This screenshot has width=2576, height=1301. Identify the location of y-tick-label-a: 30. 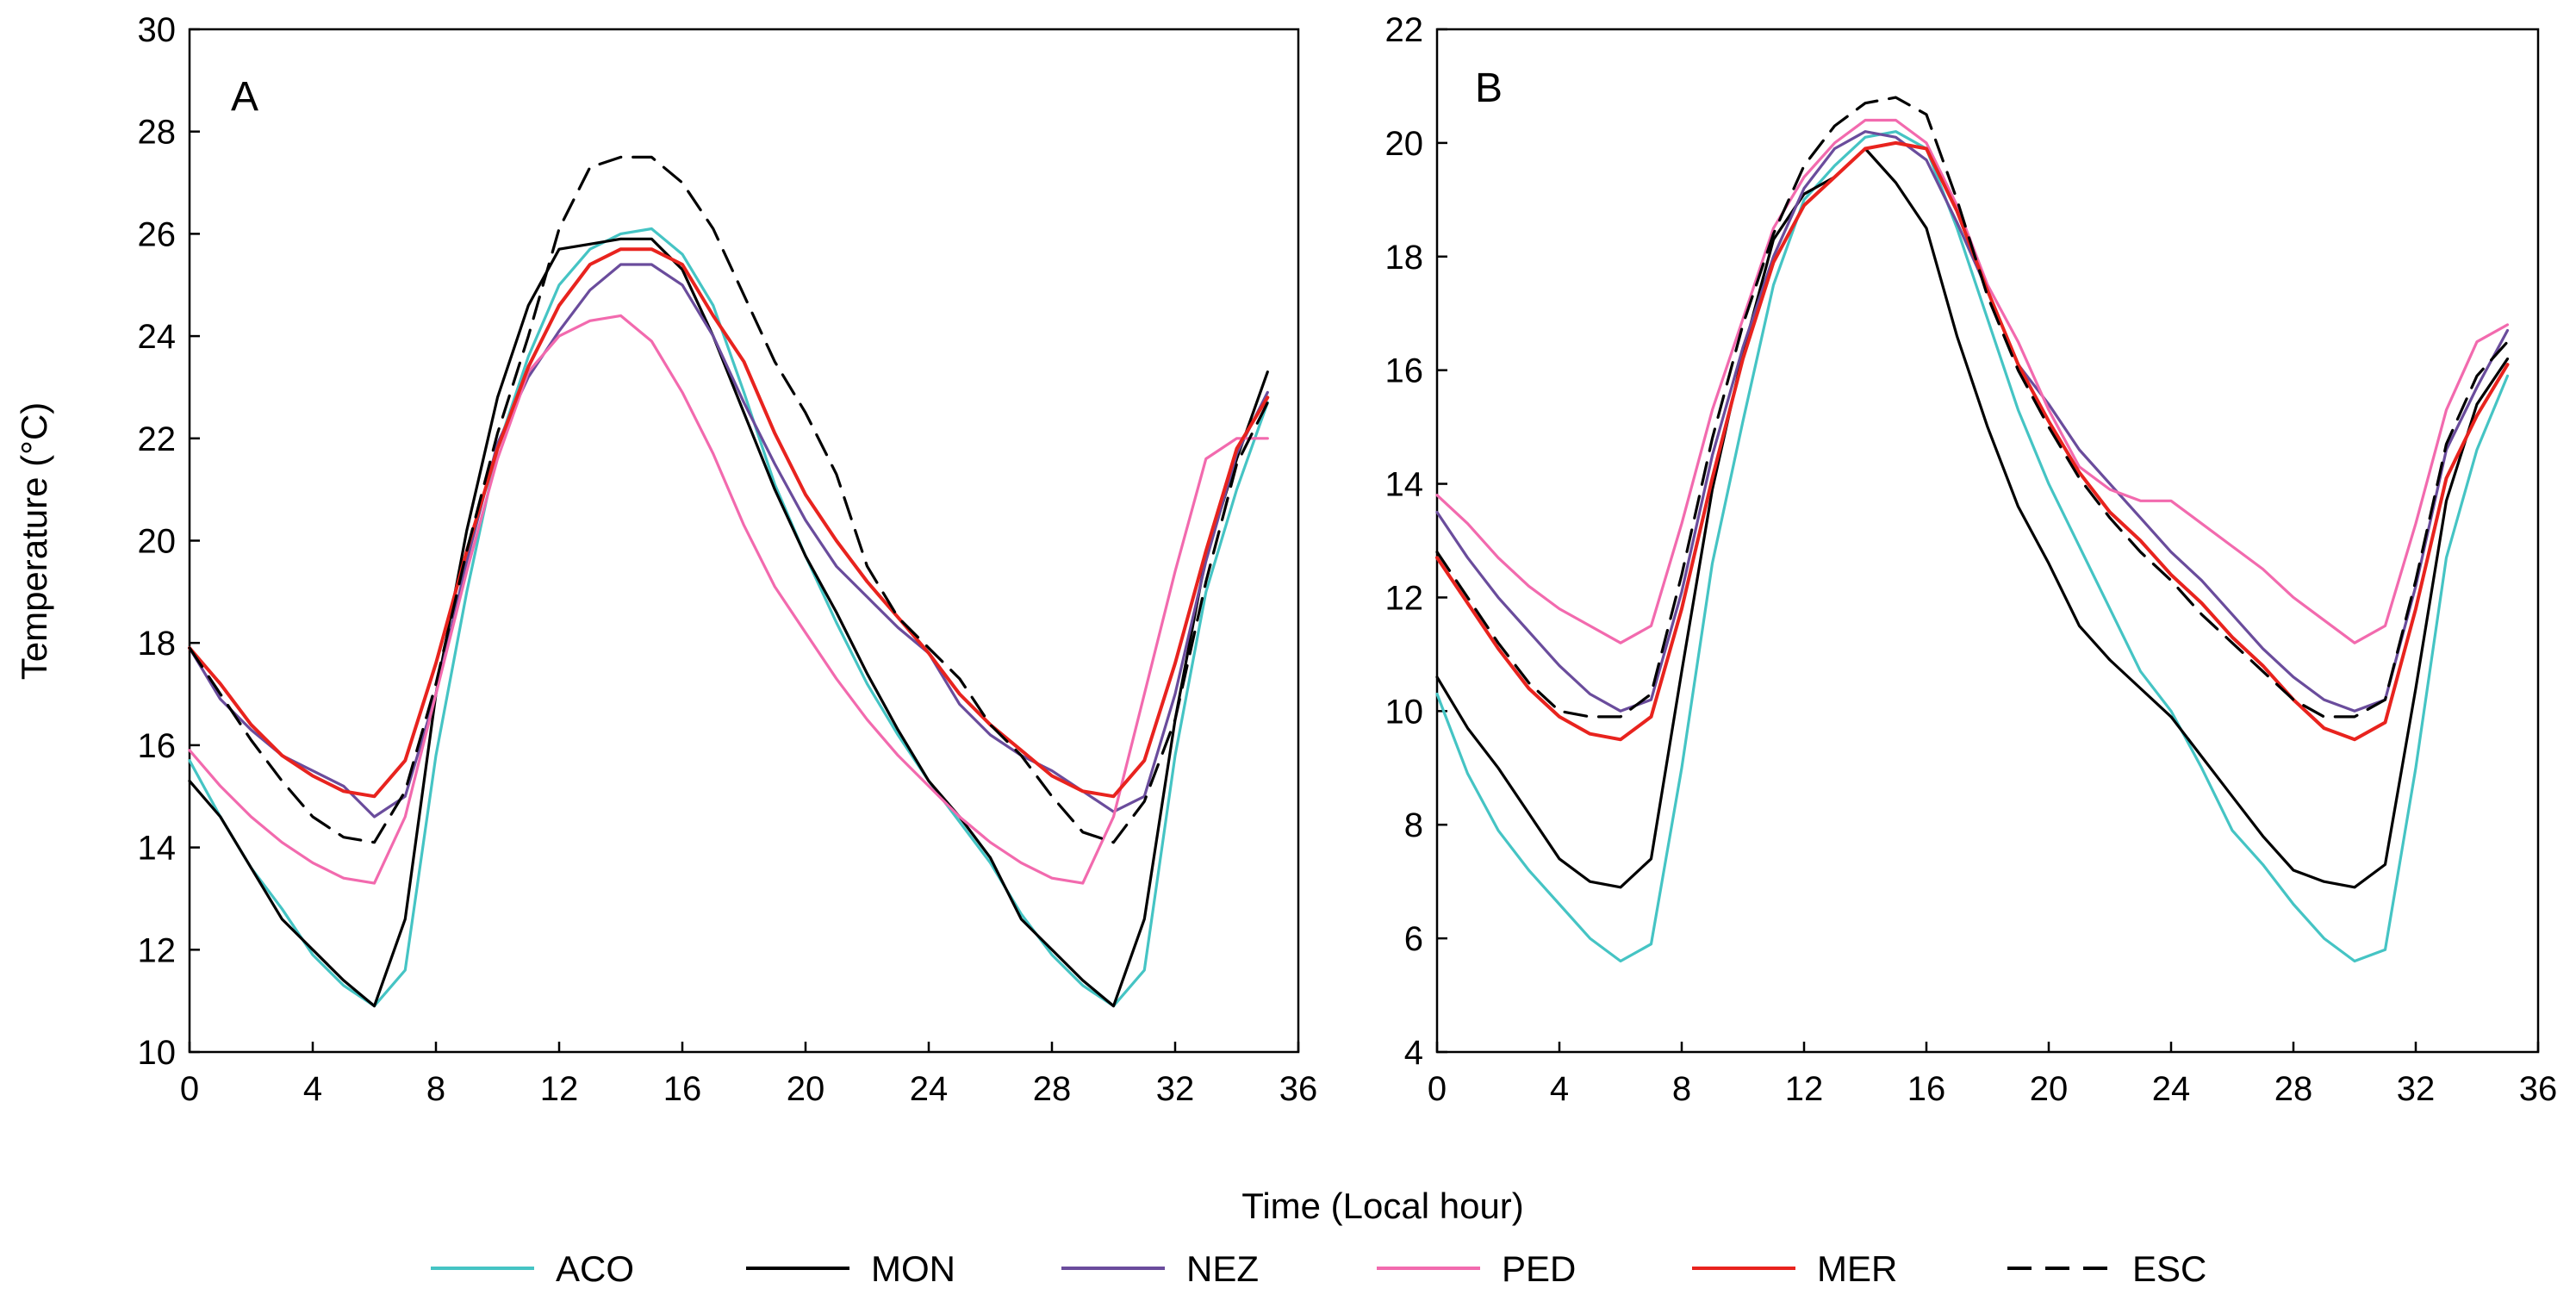
(158, 30).